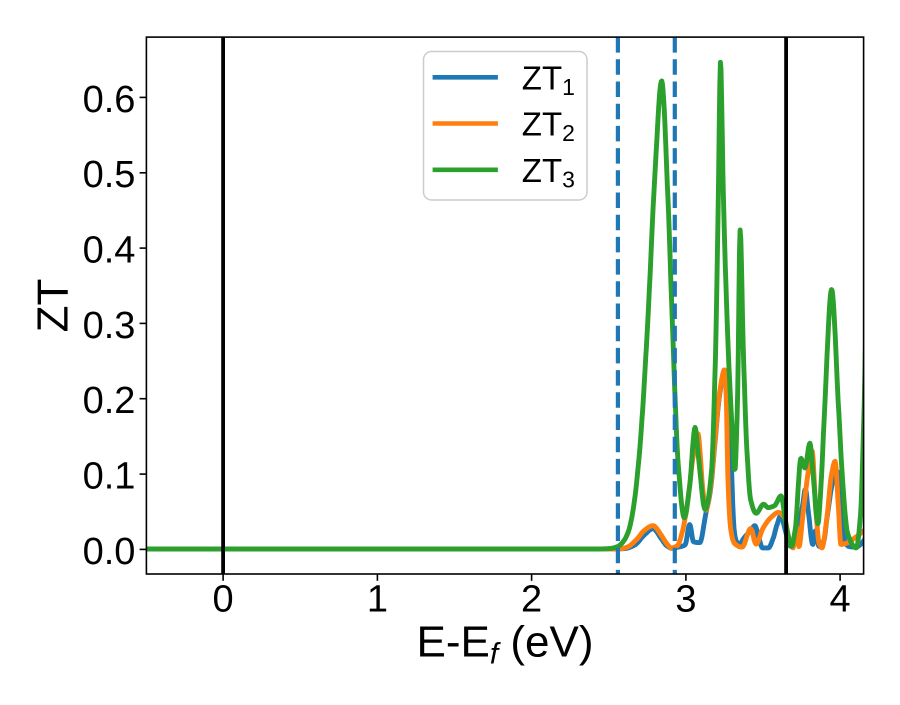 Image resolution: width=900 pixels, height=705 pixels. What do you see at coordinates (53, 306) in the screenshot?
I see `svg-text: ZT` at bounding box center [53, 306].